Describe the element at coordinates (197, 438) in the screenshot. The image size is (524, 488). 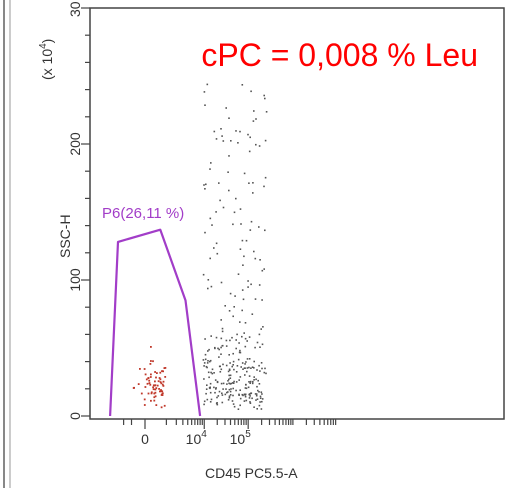
I see `x-tick-label: 104` at that location.